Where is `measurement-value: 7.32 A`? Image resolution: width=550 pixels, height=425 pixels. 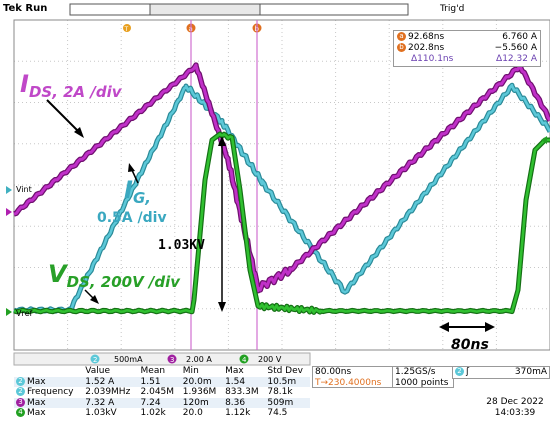 measurement-value: 7.32 A is located at coordinates (100, 402).